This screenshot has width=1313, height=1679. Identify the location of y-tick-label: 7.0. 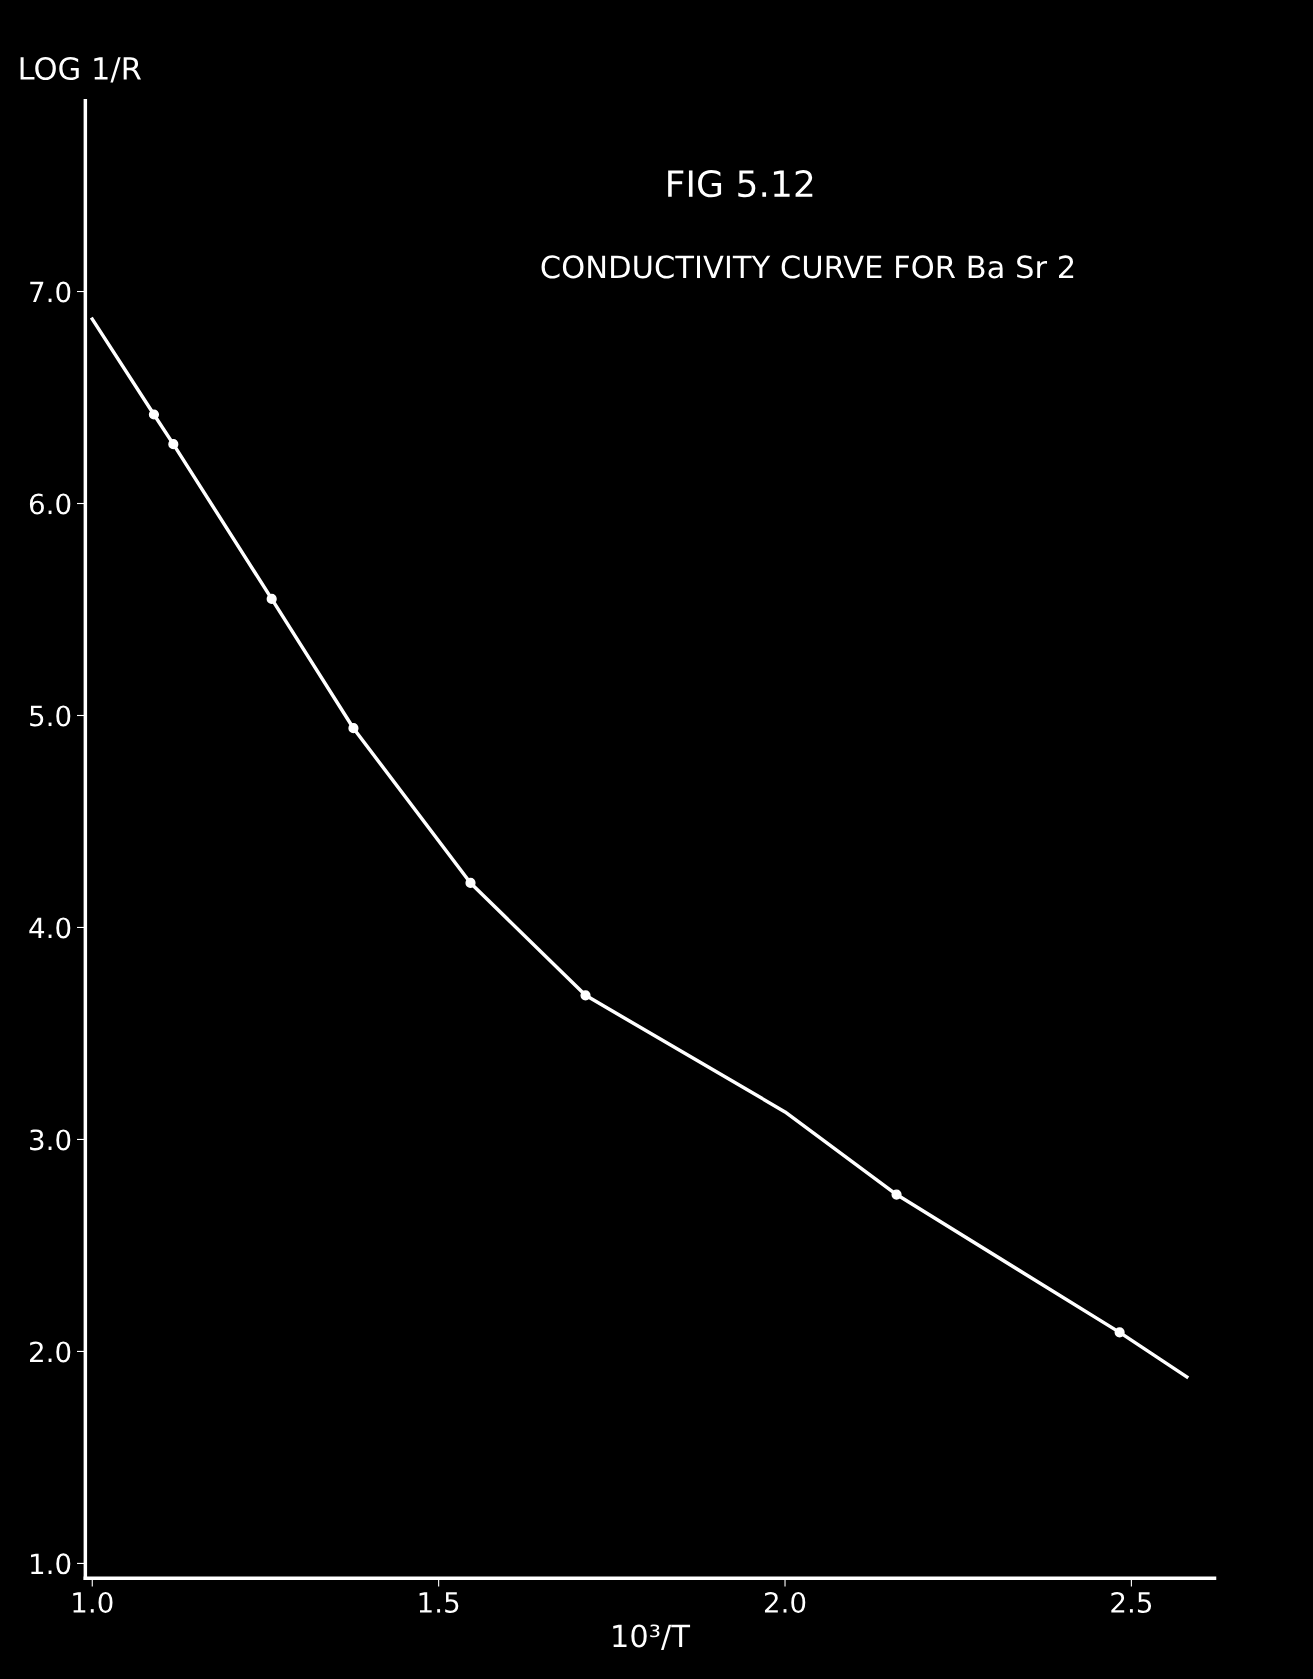
(50, 292).